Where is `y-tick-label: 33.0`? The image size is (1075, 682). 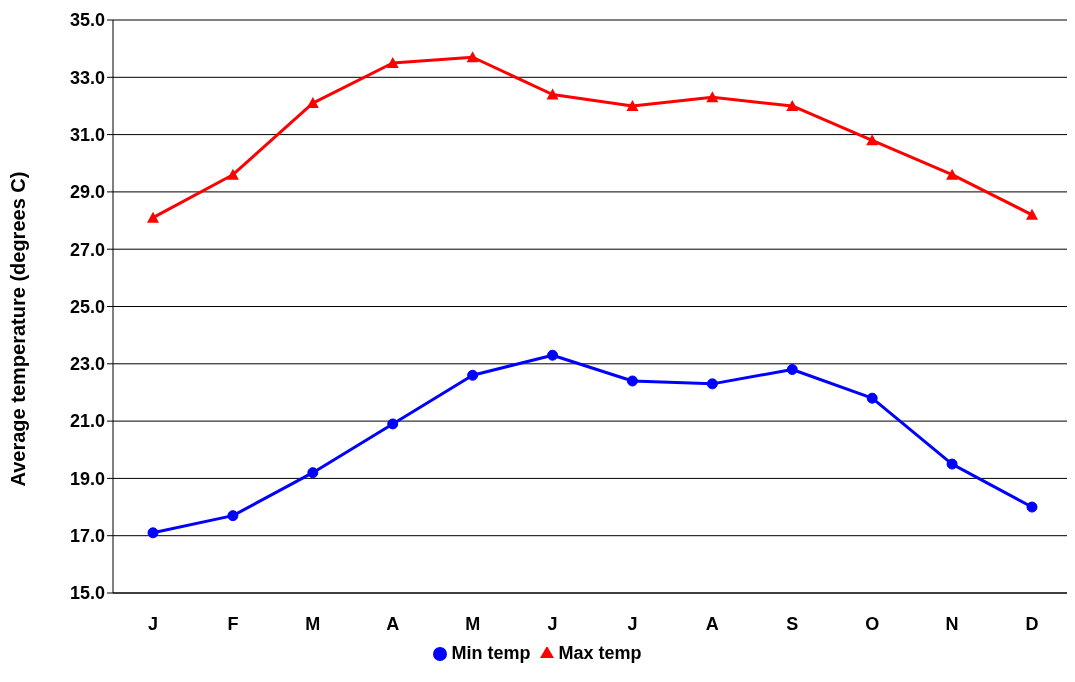 y-tick-label: 33.0 is located at coordinates (87, 77).